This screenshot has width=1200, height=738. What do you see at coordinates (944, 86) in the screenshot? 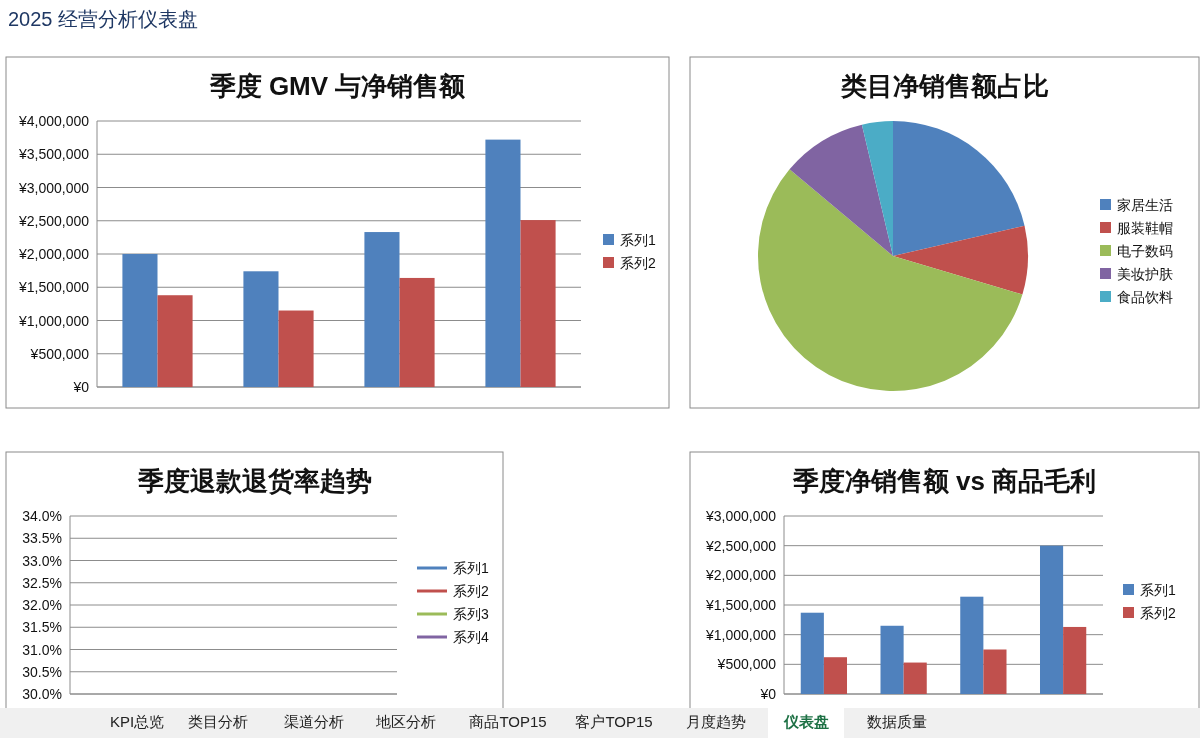
I see `chart-title: 类目净销售额占比` at bounding box center [944, 86].